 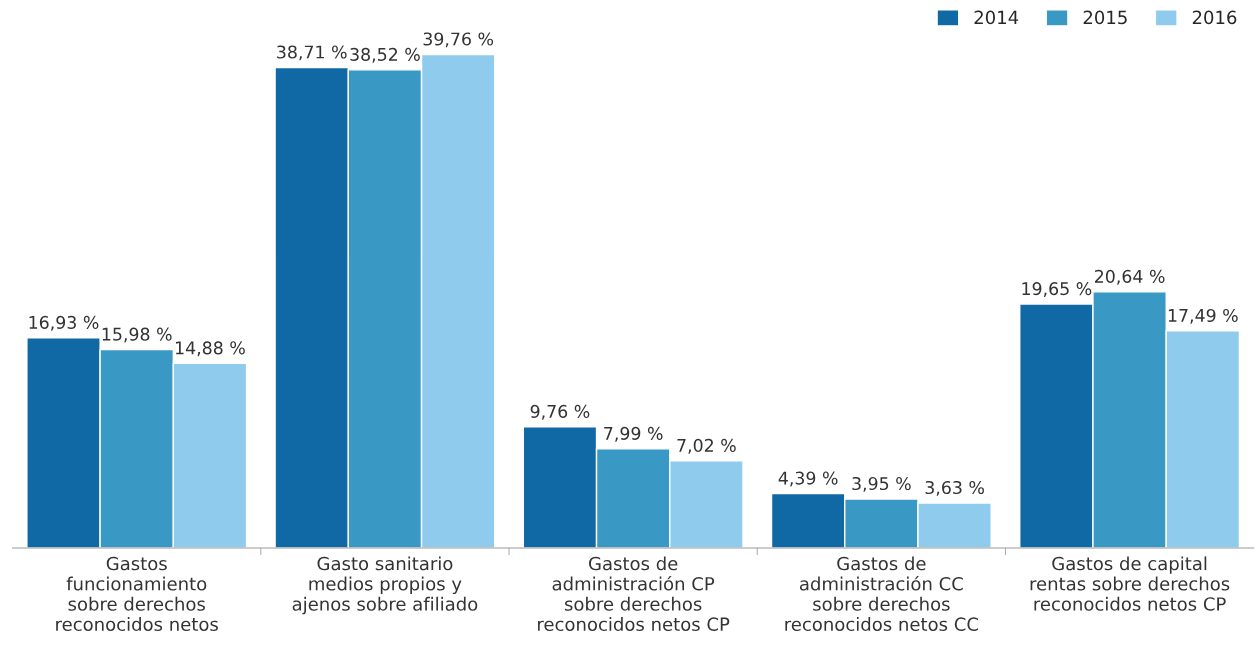 I want to click on data-label: 15,98 %, so click(x=137, y=335).